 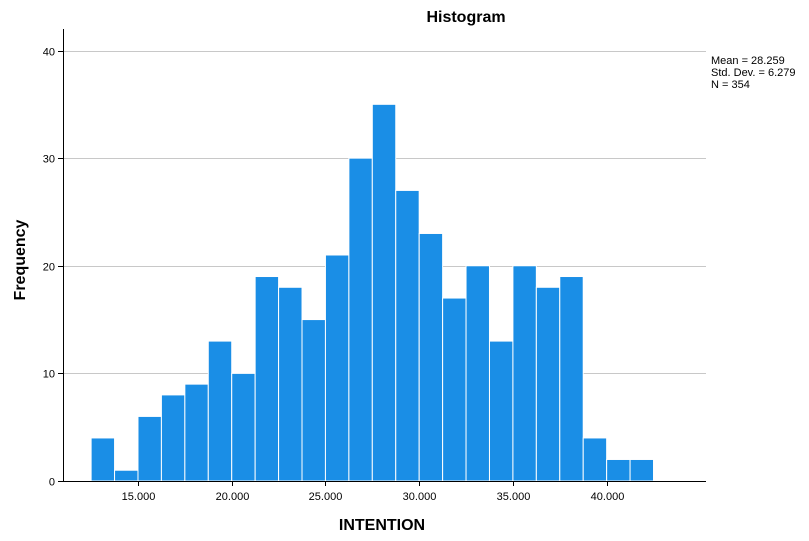 I want to click on y-tick-label: 30, so click(x=49, y=160).